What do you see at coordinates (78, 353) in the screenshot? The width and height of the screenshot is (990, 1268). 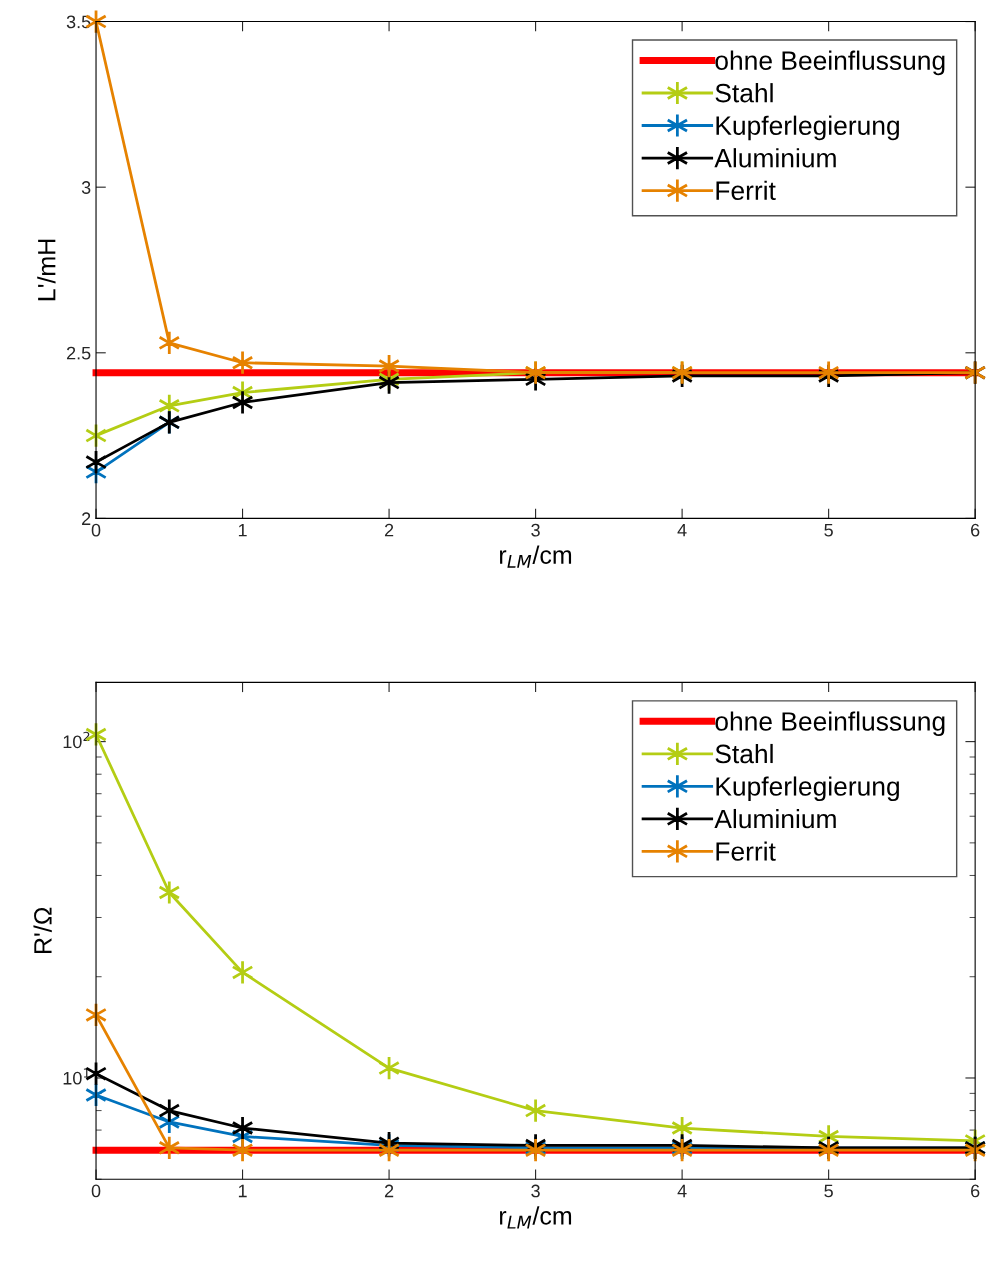 I see `y-tick-label: 2.5` at bounding box center [78, 353].